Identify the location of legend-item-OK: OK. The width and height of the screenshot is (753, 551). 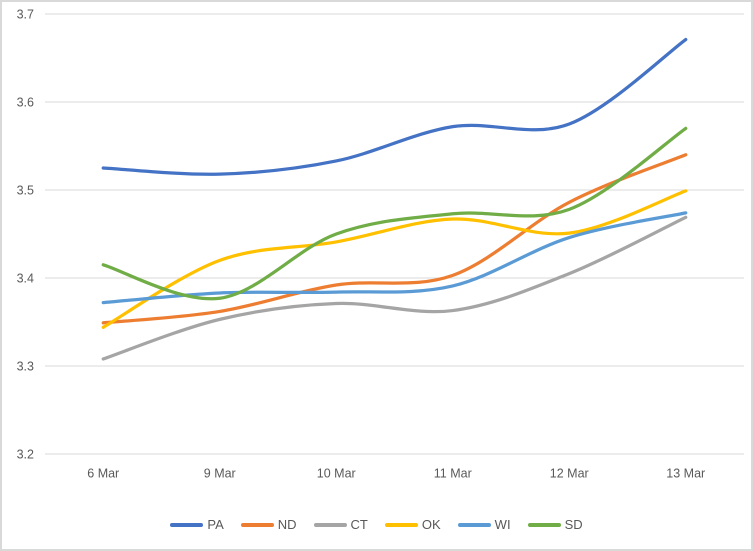
(412, 524).